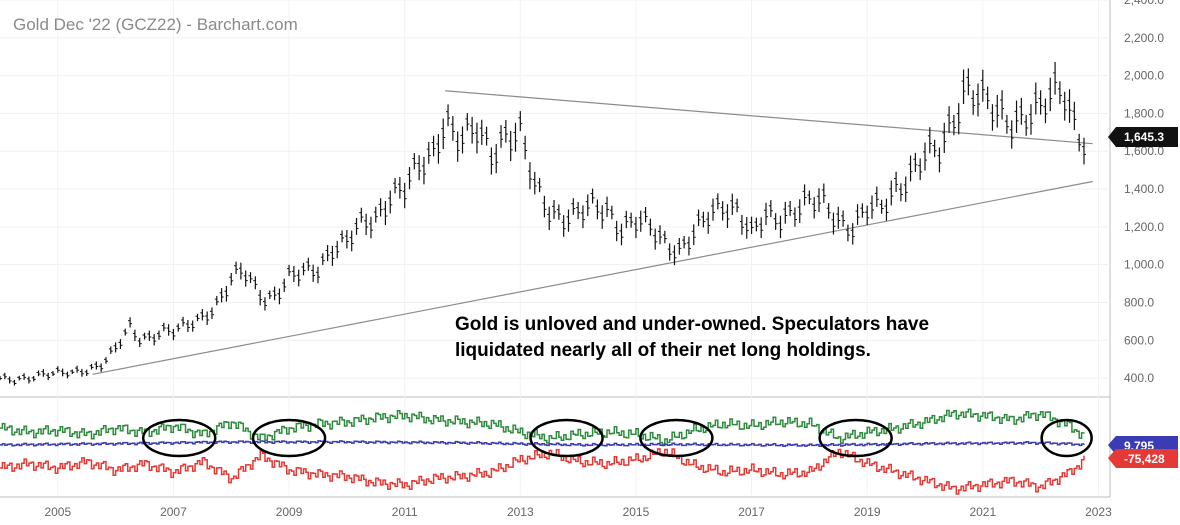  What do you see at coordinates (1139, 302) in the screenshot?
I see `y-tick-label: 800.0` at bounding box center [1139, 302].